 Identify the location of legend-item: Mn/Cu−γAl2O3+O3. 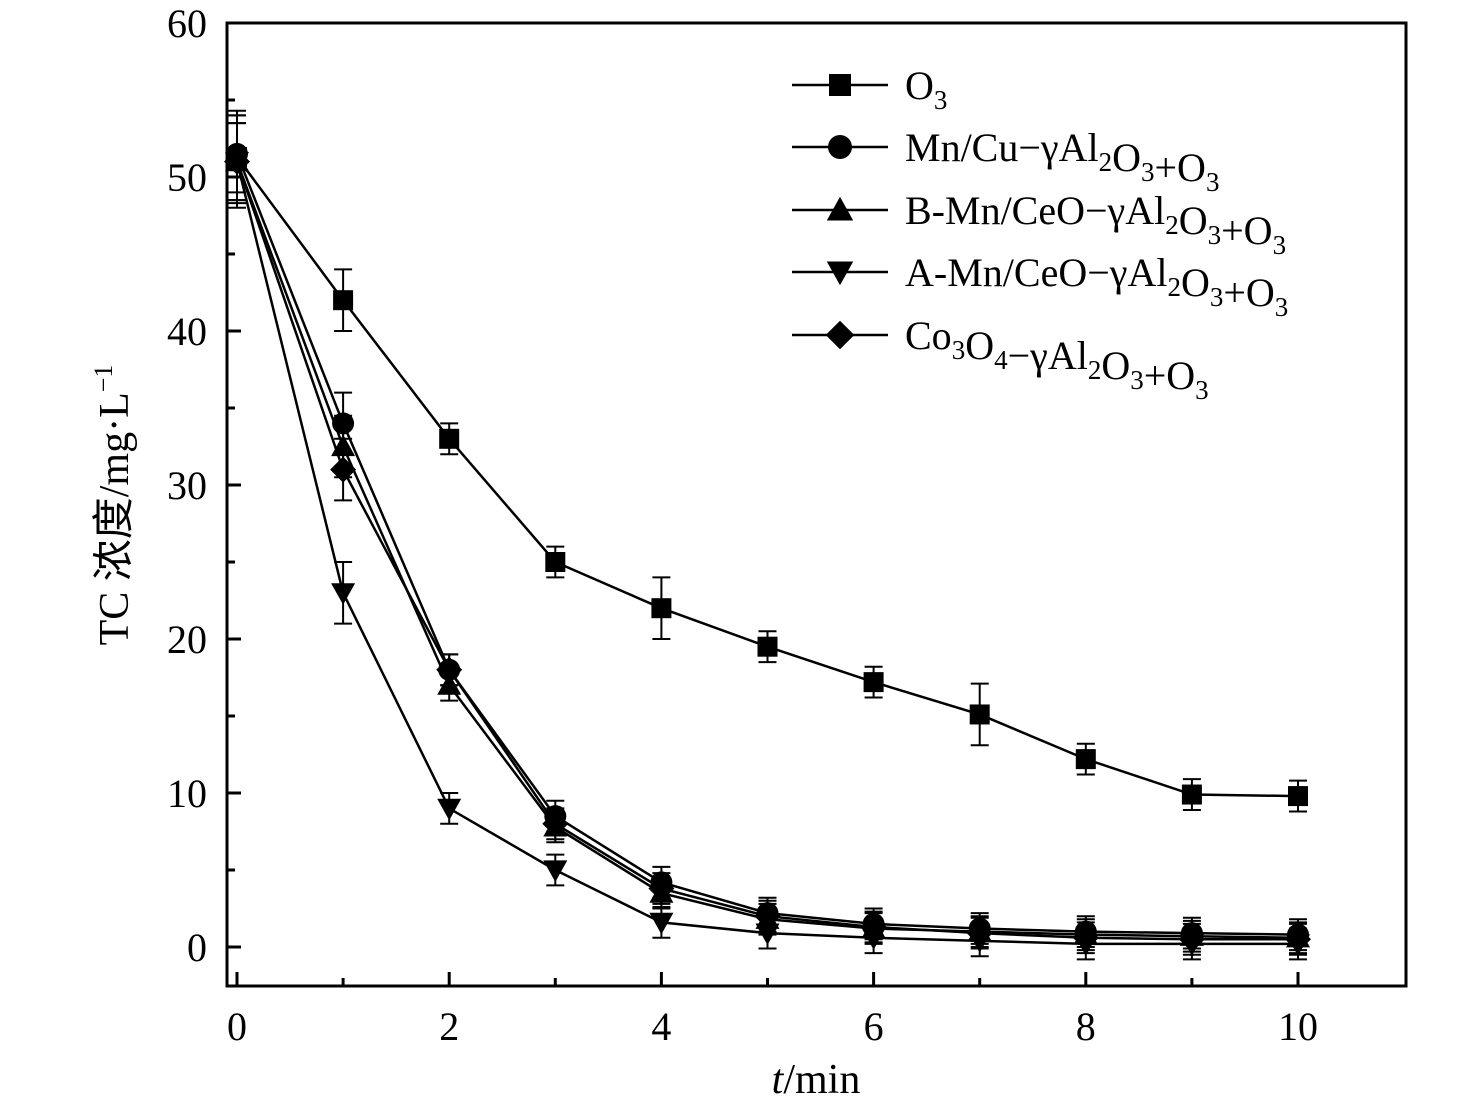
(1005, 161).